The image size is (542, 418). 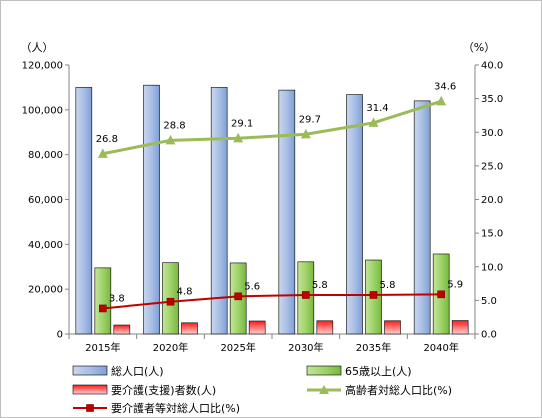 What do you see at coordinates (492, 234) in the screenshot?
I see `right-tick-label: 15.0` at bounding box center [492, 234].